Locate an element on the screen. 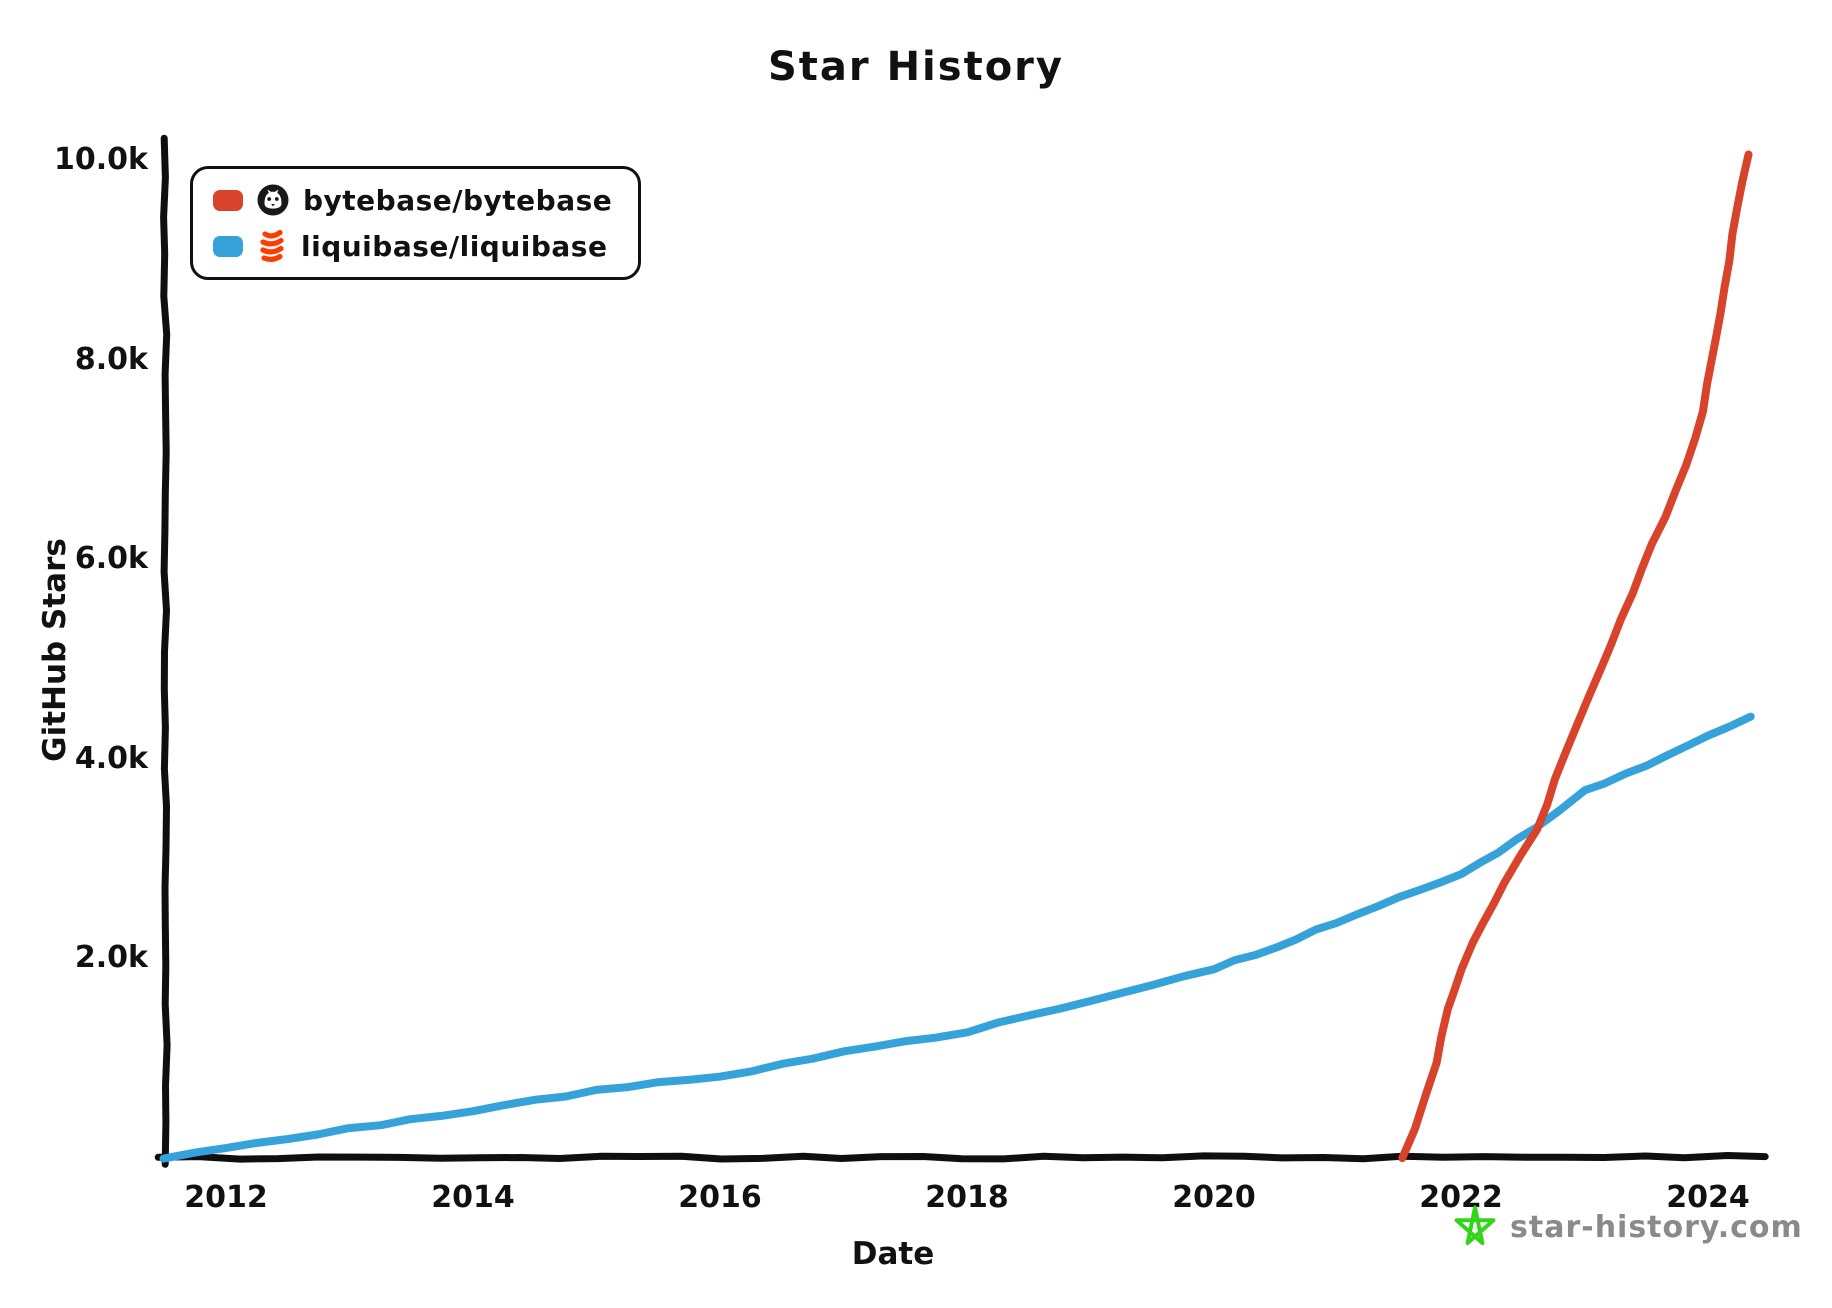 The image size is (1832, 1308). y-tick-4k: 4.0k is located at coordinates (111, 758).